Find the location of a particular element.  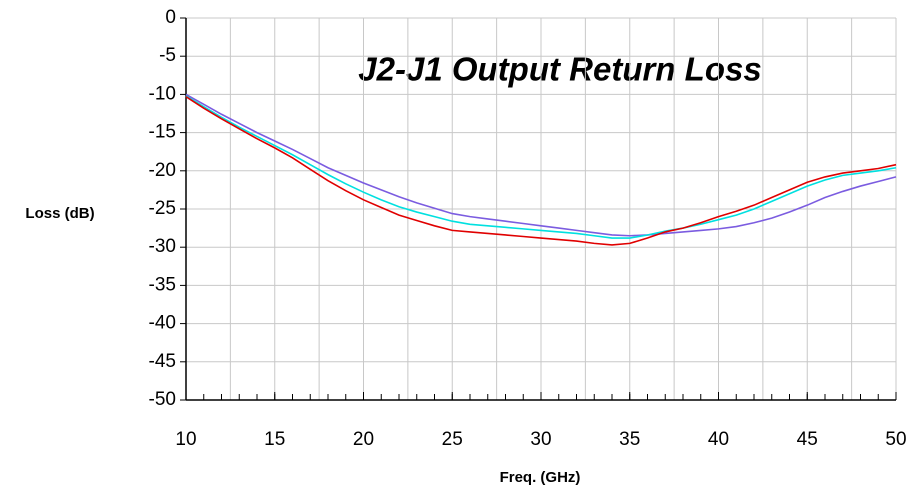

x-tick-label: 40 is located at coordinates (718, 439).